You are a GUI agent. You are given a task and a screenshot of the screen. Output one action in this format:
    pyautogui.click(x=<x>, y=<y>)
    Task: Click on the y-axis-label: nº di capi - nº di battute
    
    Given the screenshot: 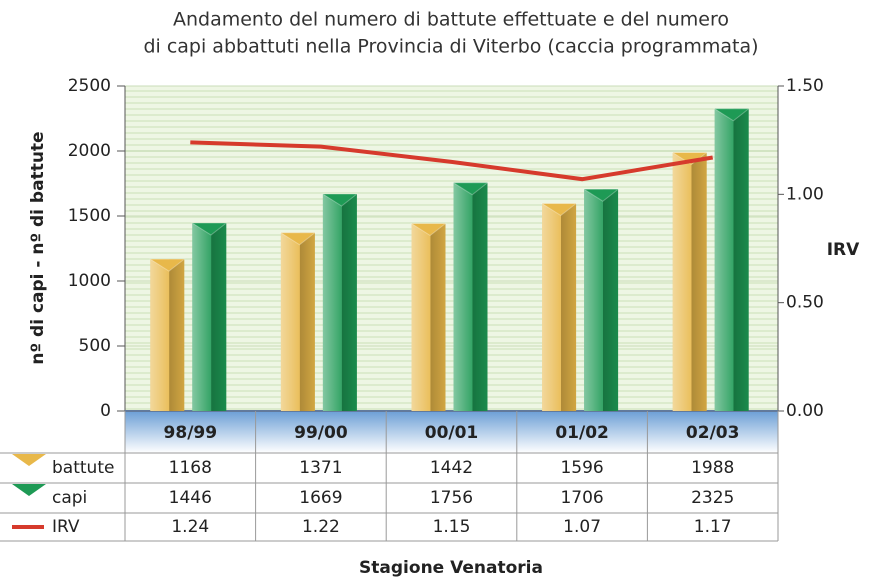 What is the action you would take?
    pyautogui.click(x=38, y=247)
    